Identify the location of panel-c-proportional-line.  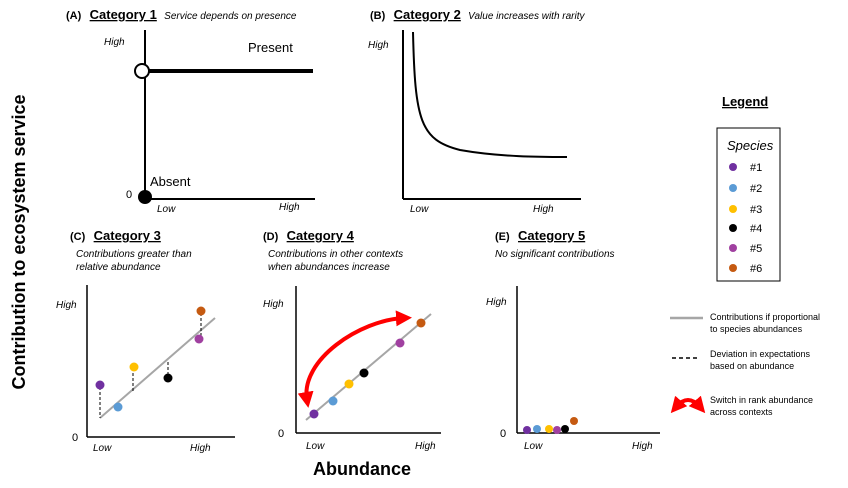
(157, 368).